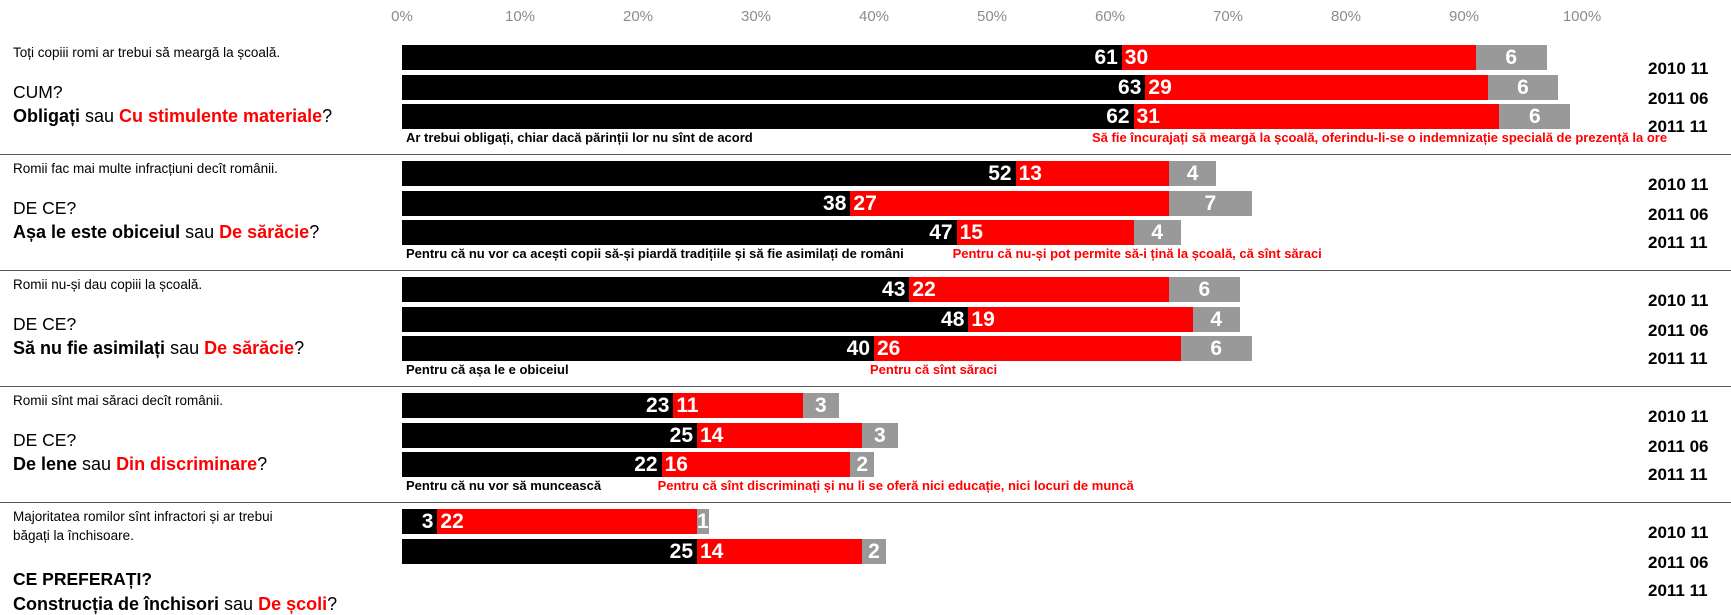  I want to click on year-label: 2011 06, so click(1678, 562).